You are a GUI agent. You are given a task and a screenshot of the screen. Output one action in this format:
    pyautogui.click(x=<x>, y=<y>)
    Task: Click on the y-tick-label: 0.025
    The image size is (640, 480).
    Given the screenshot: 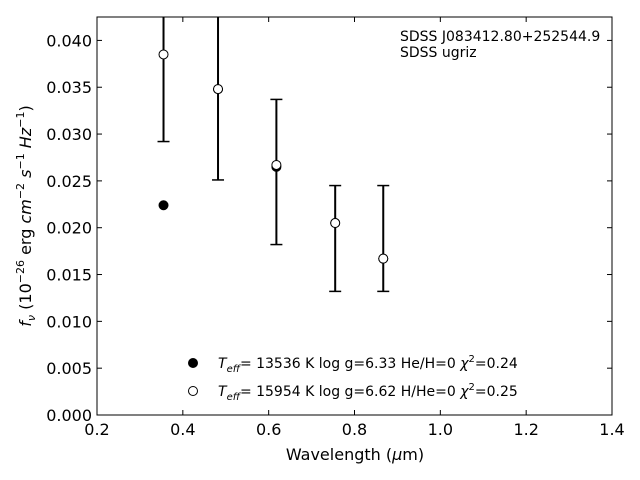 What is the action you would take?
    pyautogui.click(x=69, y=181)
    